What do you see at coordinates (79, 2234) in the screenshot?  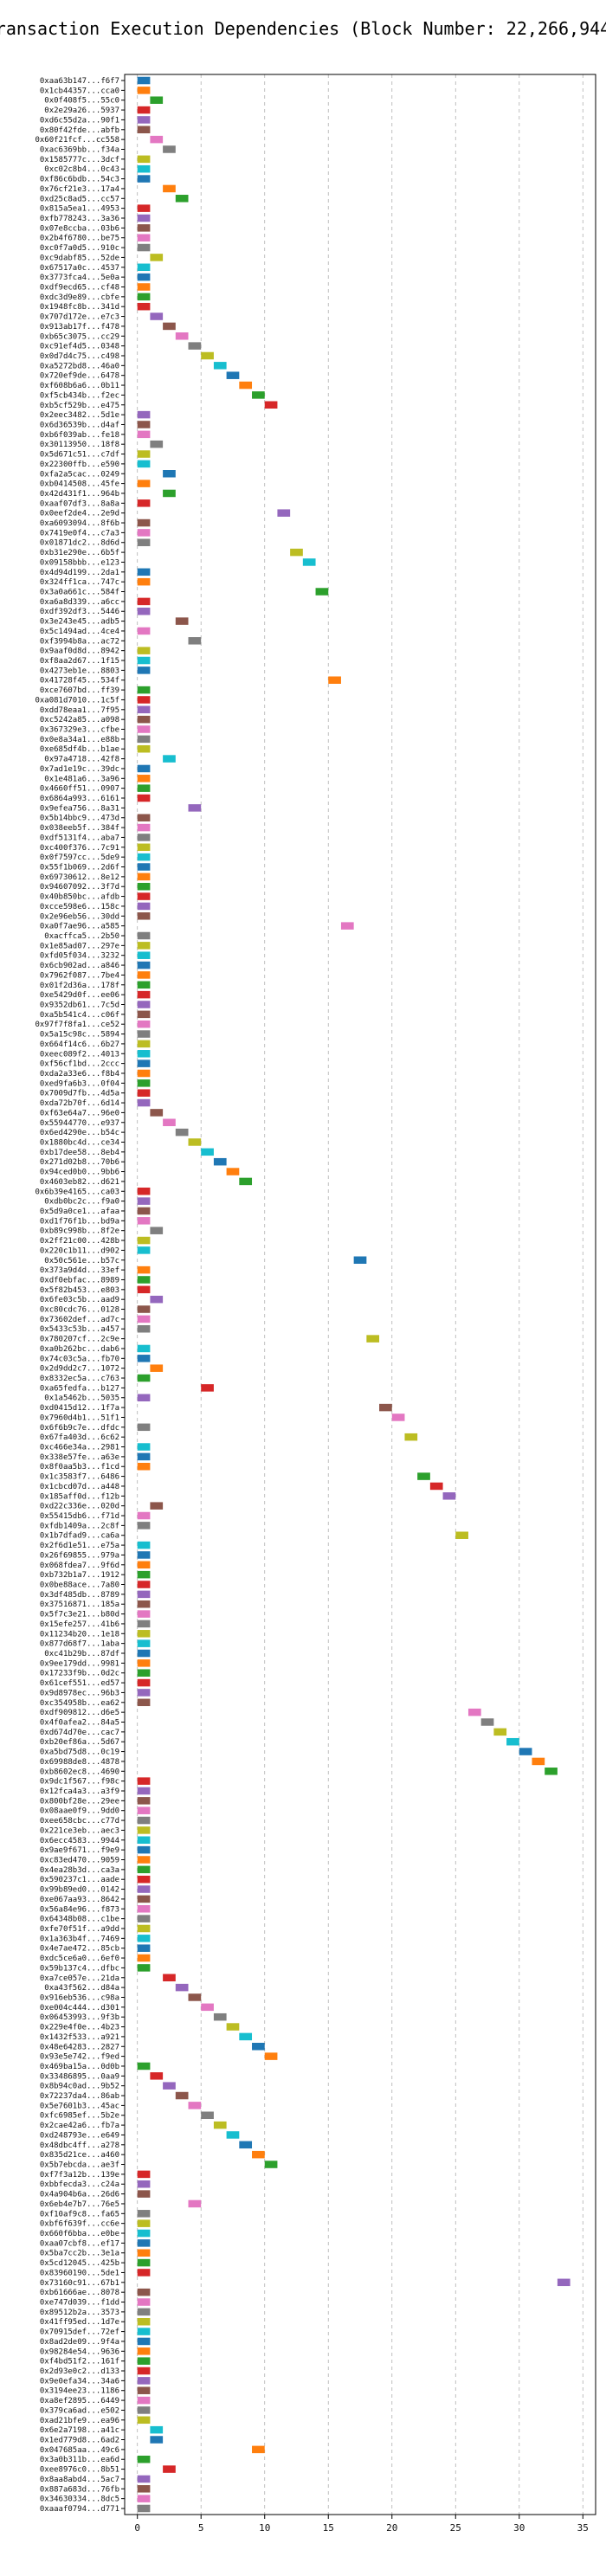 I see `transaction-label: 0x660f6bba...e0be` at bounding box center [79, 2234].